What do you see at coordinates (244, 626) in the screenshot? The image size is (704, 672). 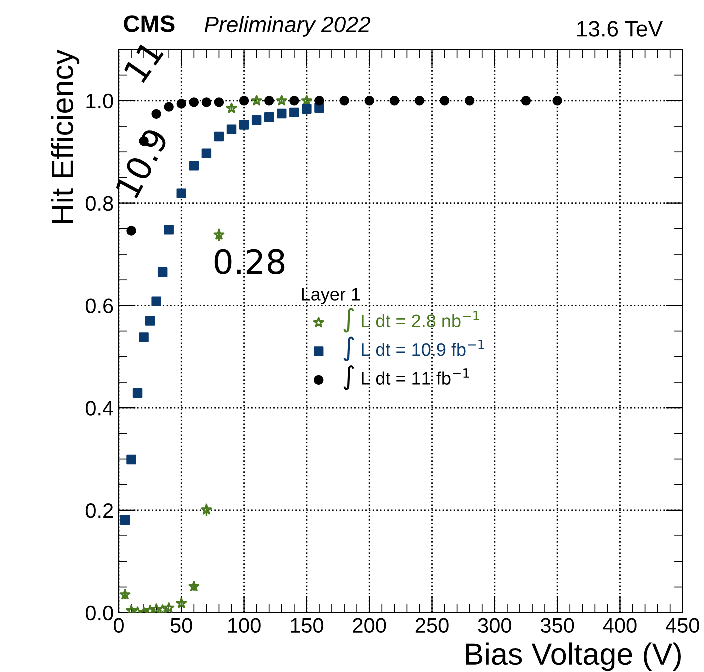 I see `x-tick-label: 100` at bounding box center [244, 626].